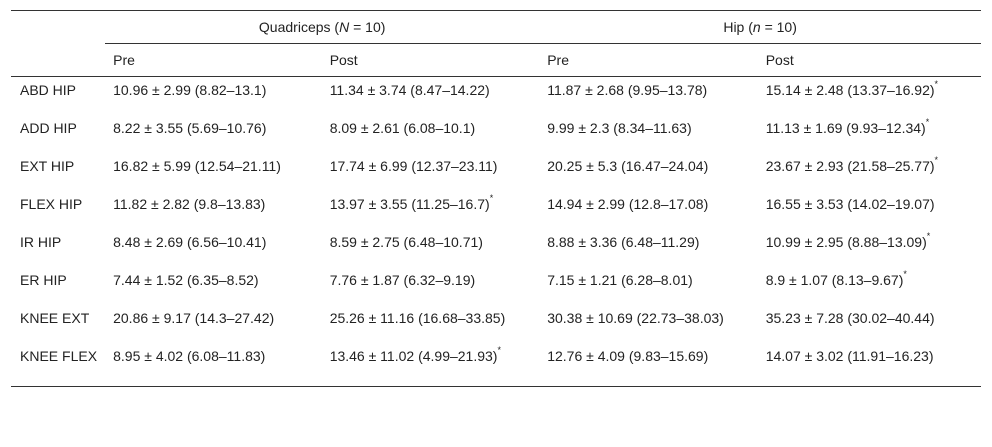  What do you see at coordinates (186, 279) in the screenshot?
I see `cell-value: 7.44 ± 1.52 (6.35–8.52)` at bounding box center [186, 279].